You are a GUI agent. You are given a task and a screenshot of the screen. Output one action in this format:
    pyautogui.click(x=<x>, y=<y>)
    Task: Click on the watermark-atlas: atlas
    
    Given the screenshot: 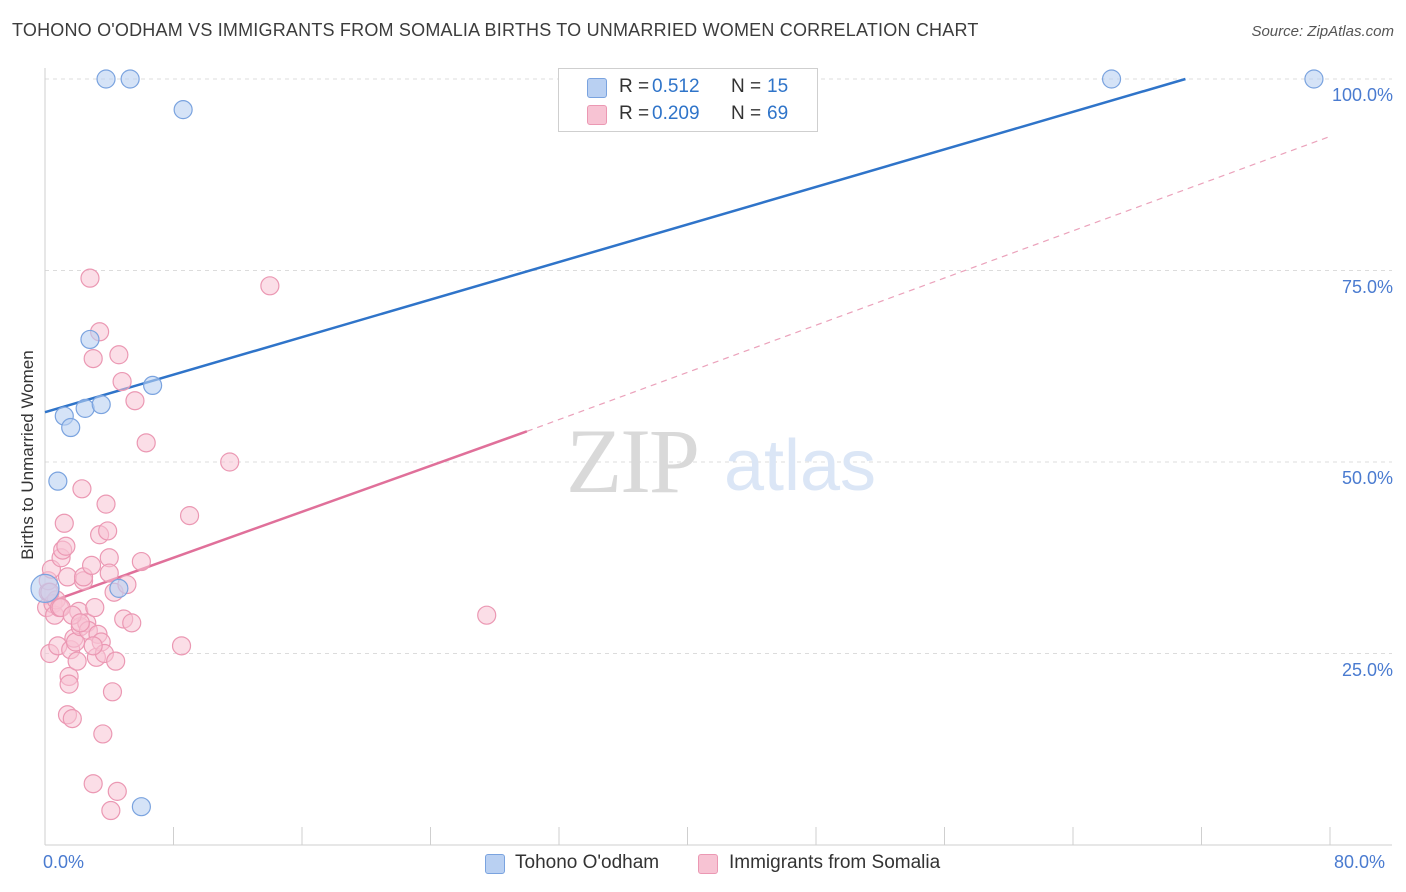 What is the action you would take?
    pyautogui.click(x=800, y=466)
    